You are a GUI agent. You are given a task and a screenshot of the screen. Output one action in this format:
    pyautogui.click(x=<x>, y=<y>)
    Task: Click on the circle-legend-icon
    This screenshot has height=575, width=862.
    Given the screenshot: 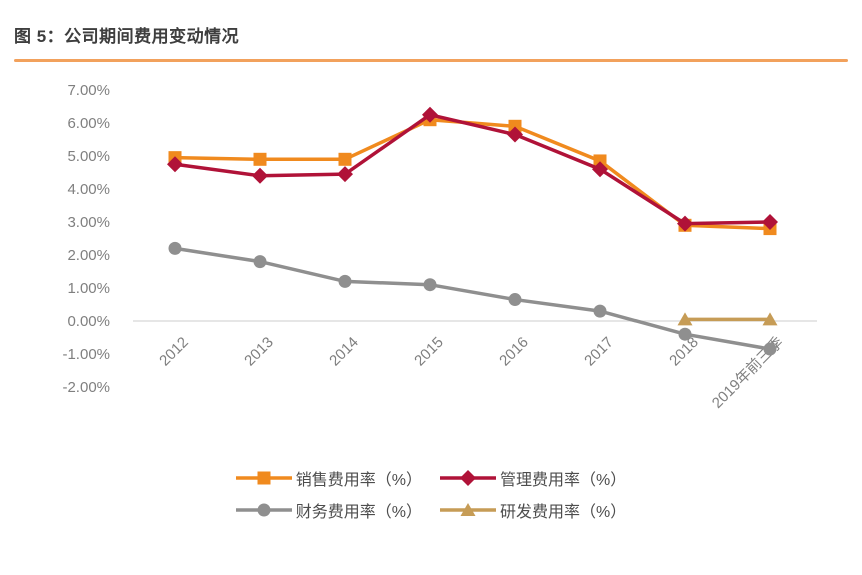 What is the action you would take?
    pyautogui.click(x=263, y=510)
    